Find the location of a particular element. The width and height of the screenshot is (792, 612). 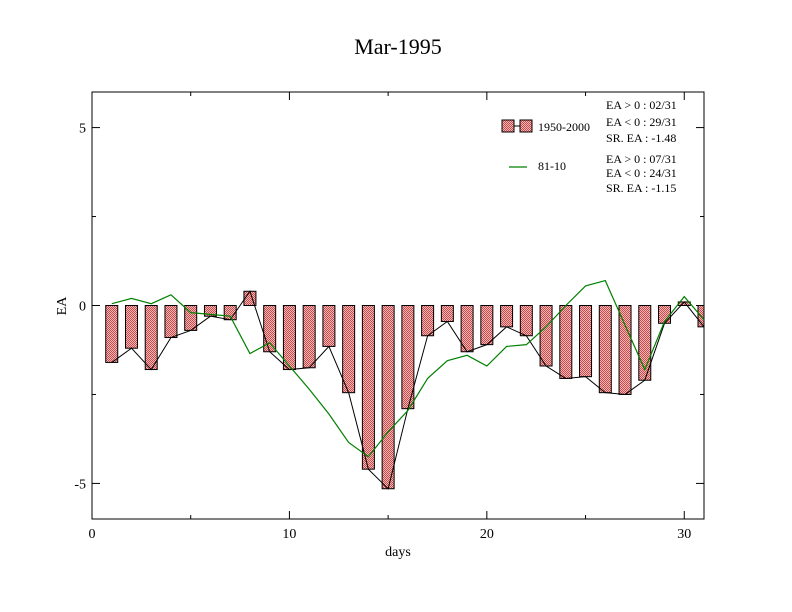

legend-swatch-bar-left is located at coordinates (508, 126).